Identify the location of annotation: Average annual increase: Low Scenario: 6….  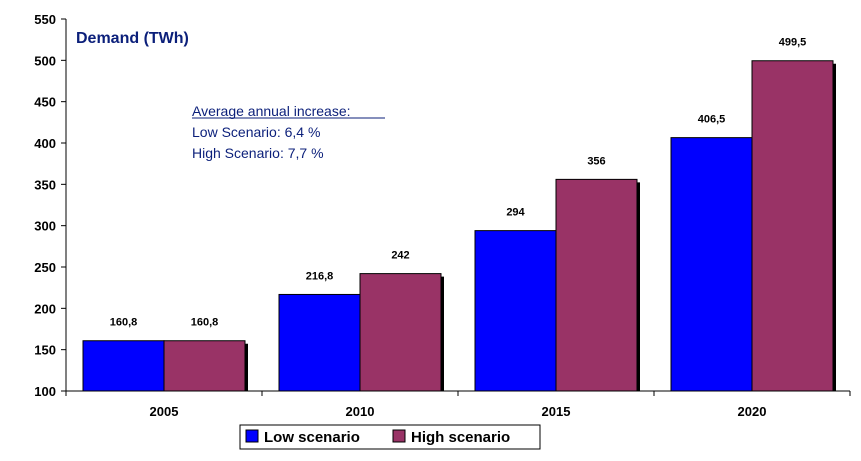
(288, 132).